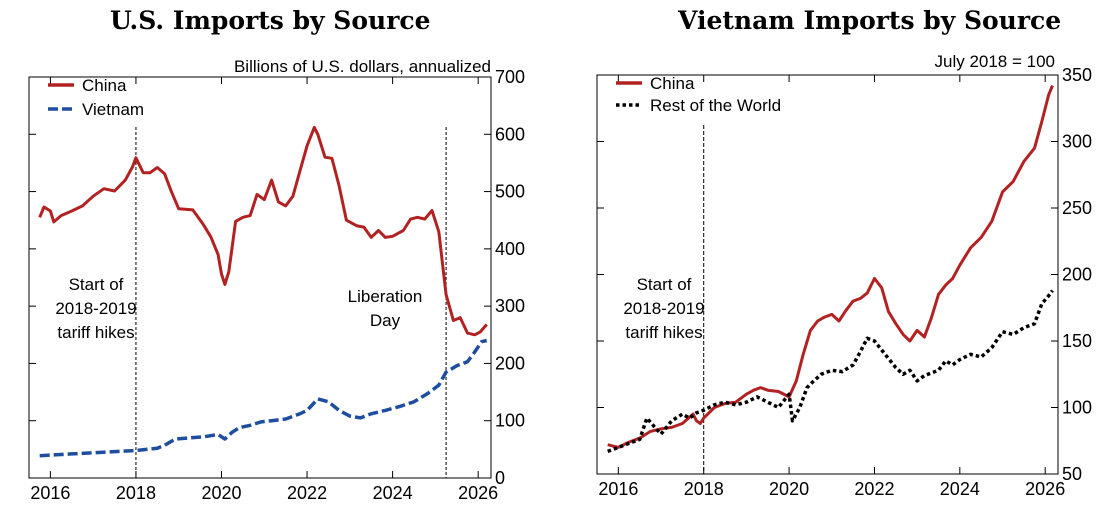 The width and height of the screenshot is (1116, 513). I want to click on left-tariff-annotation-line: Start of, so click(96, 284).